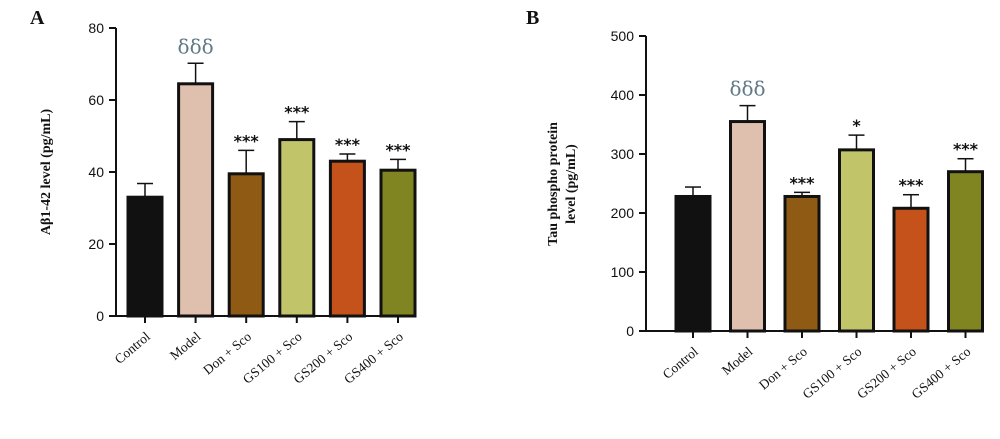  I want to click on panel-b-category-label: Don + Sco, so click(783, 368).